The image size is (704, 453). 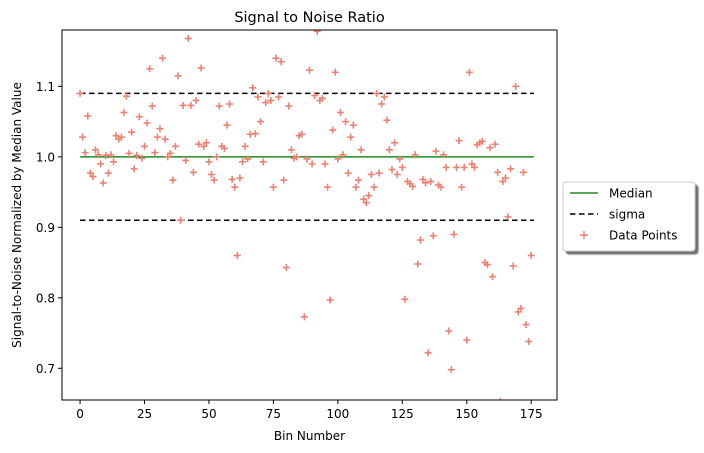 What do you see at coordinates (80, 414) in the screenshot?
I see `x-tick-label: 0` at bounding box center [80, 414].